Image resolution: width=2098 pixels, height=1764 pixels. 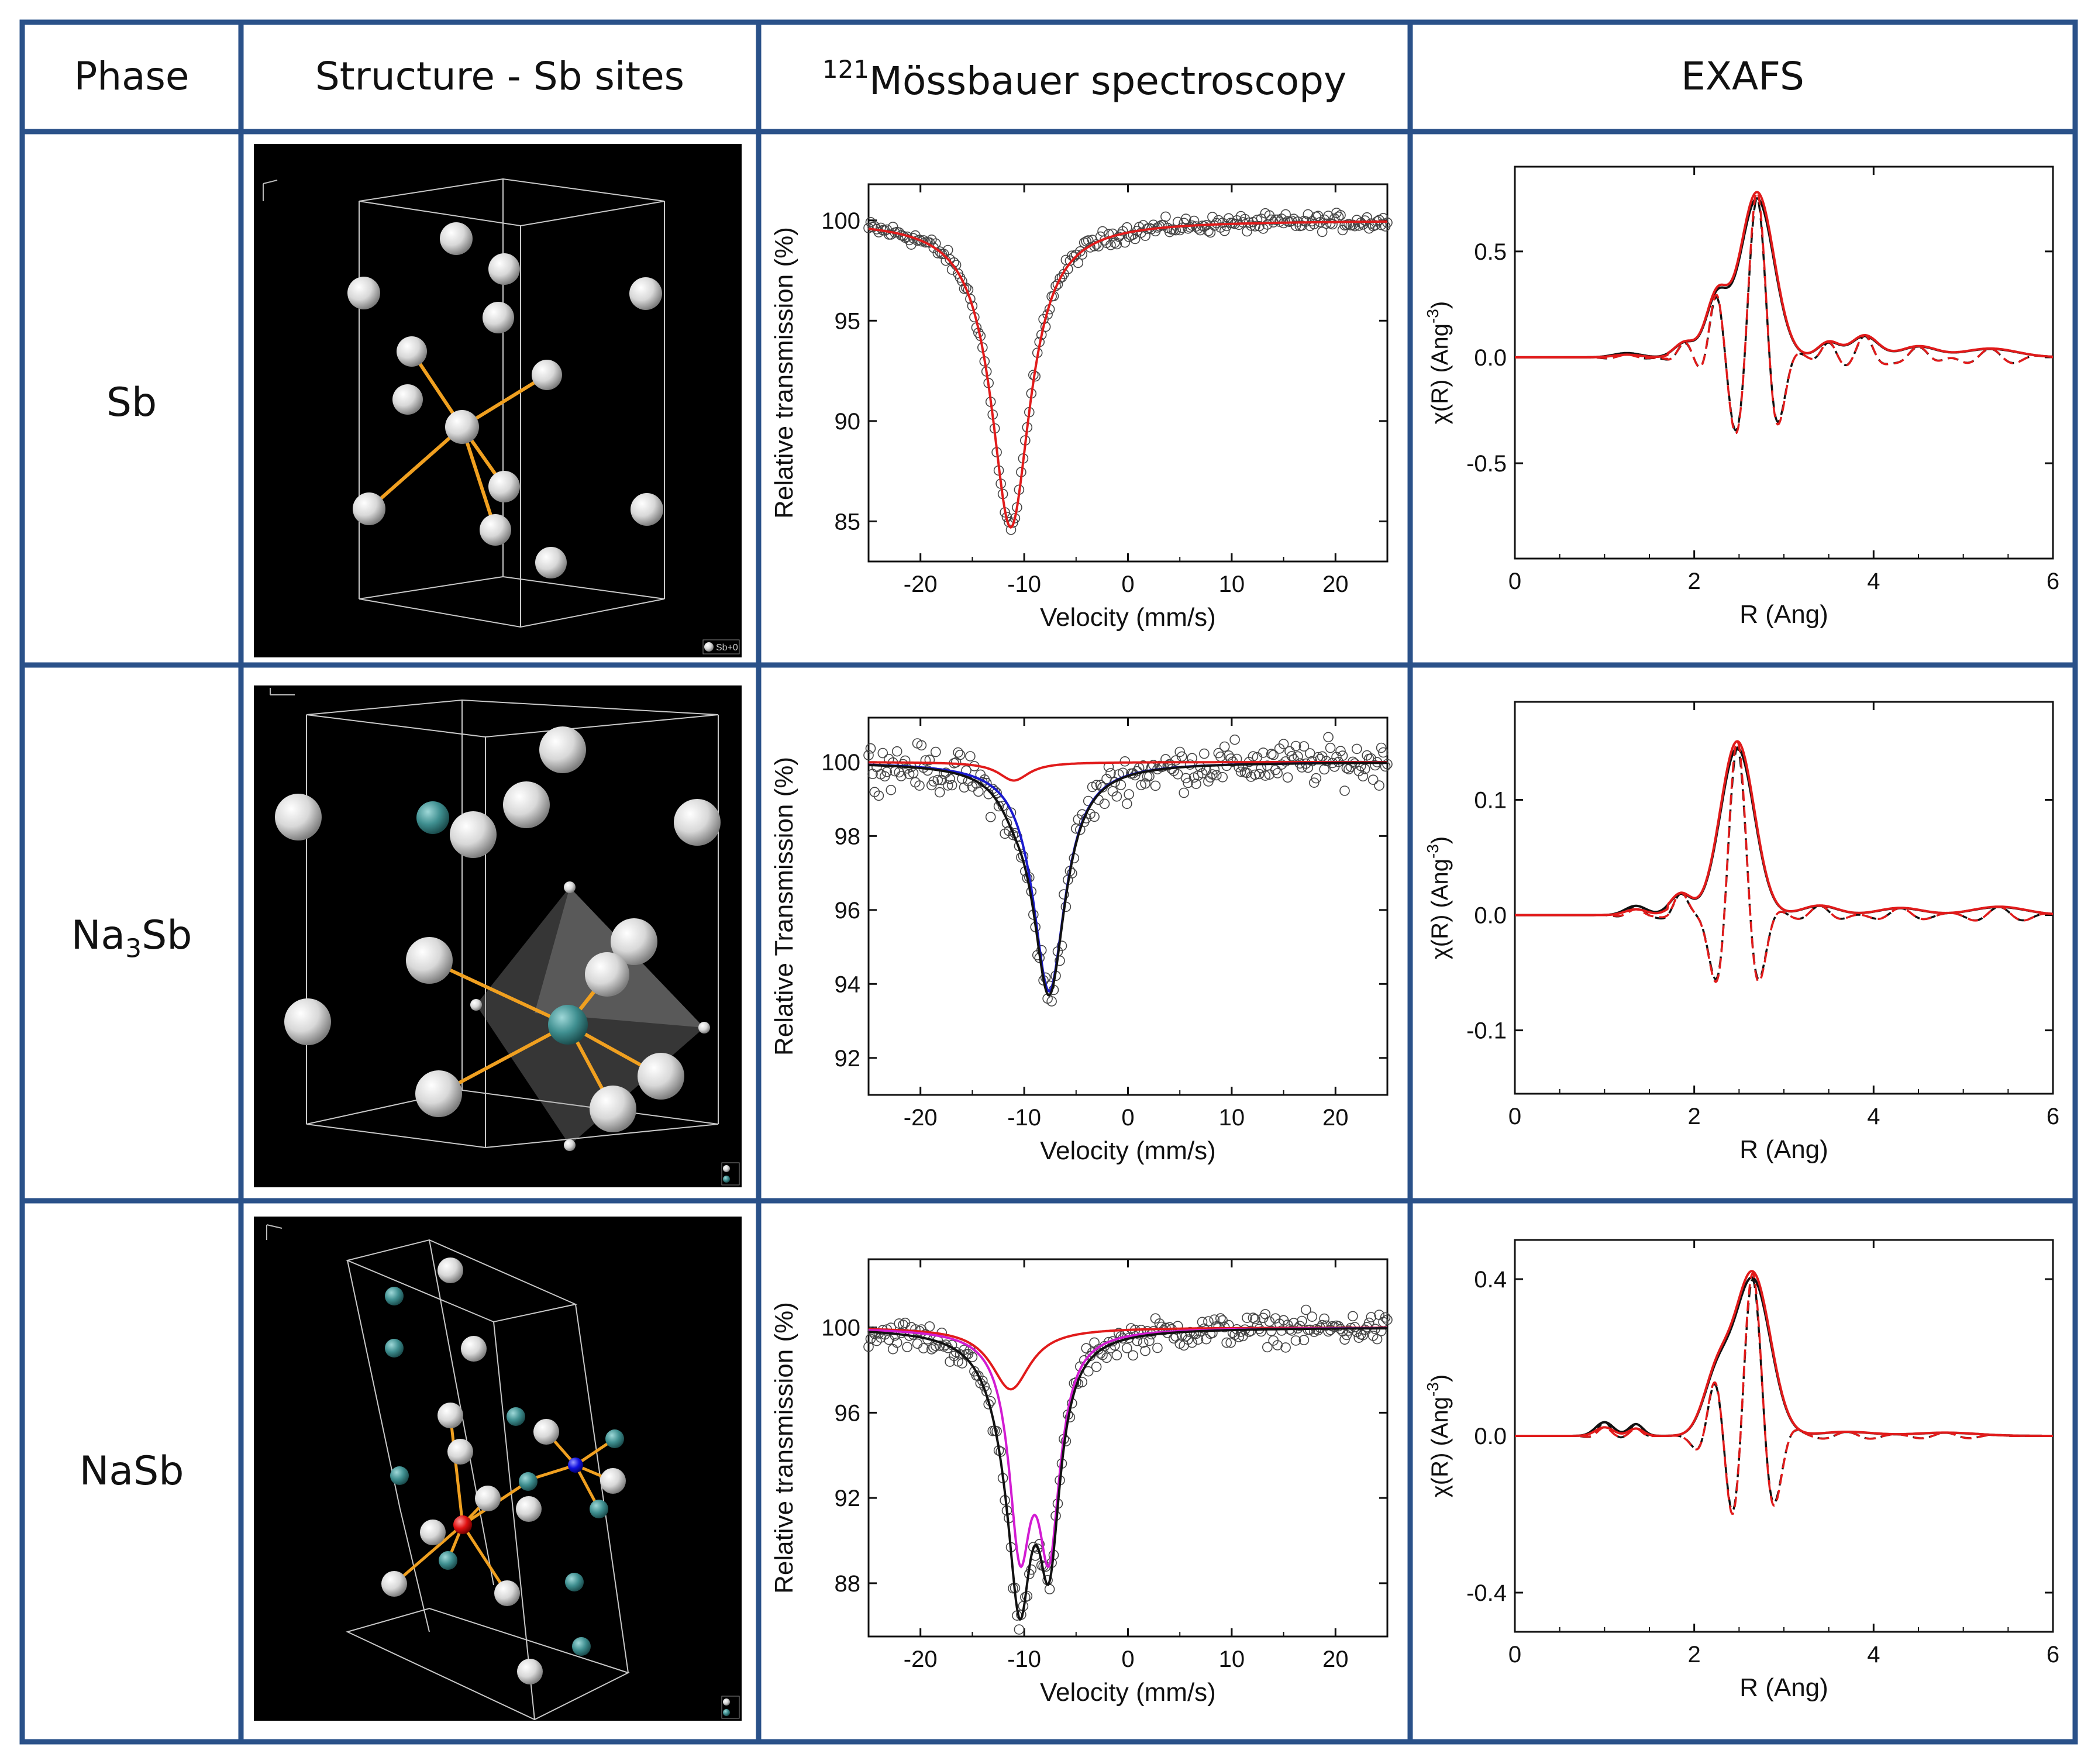 What do you see at coordinates (1127, 584) in the screenshot?
I see `x-tick-label: 0` at bounding box center [1127, 584].